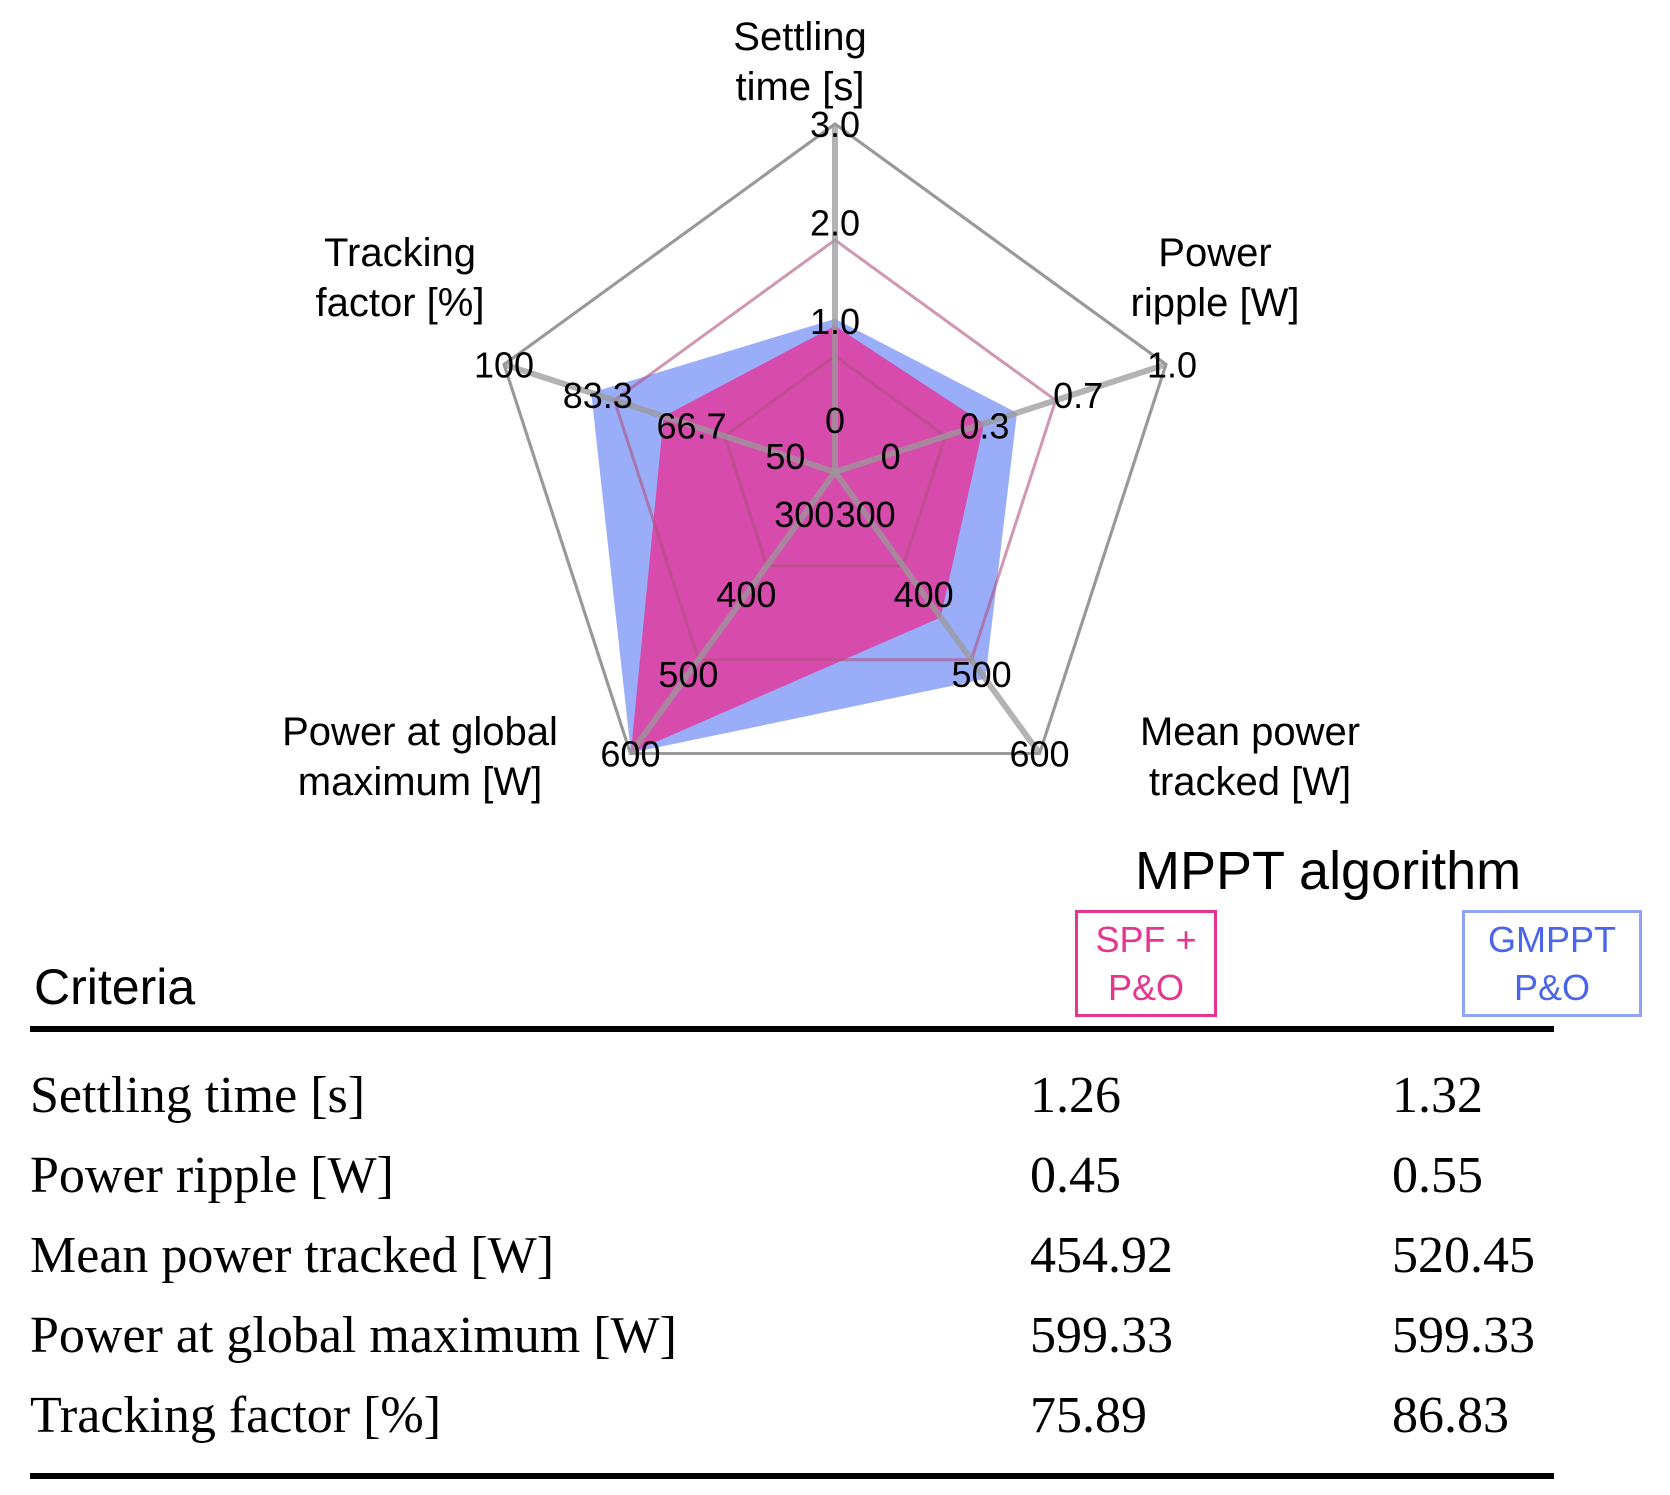  What do you see at coordinates (420, 782) in the screenshot?
I see `axis-label: maximum [W]` at bounding box center [420, 782].